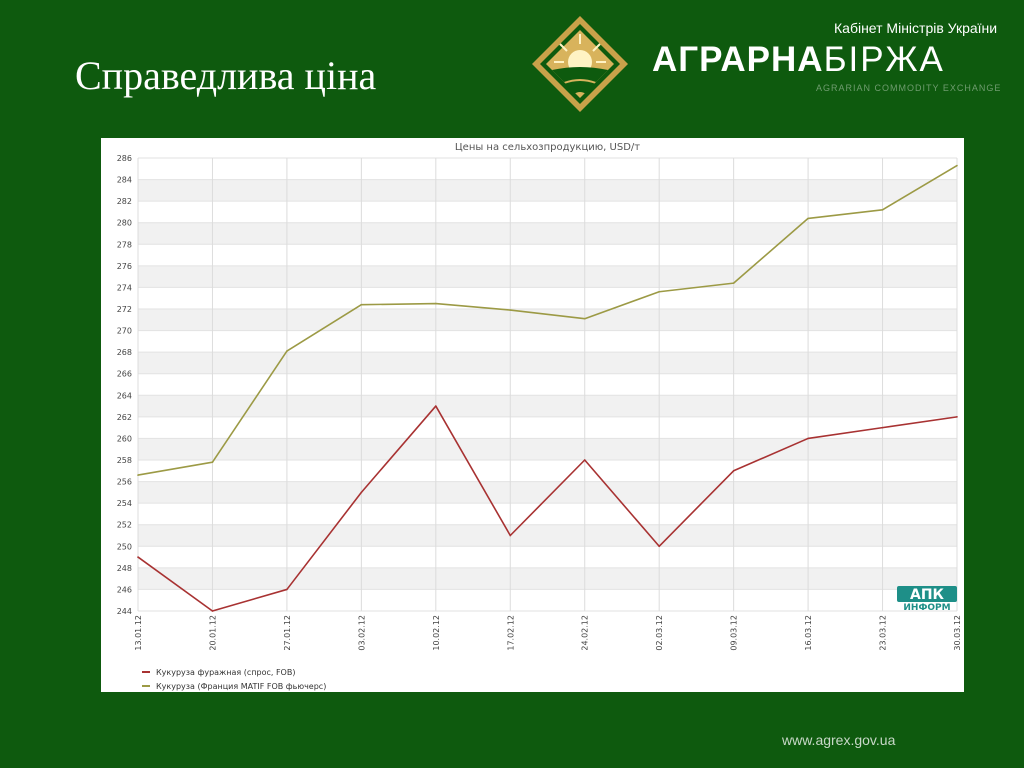 The height and width of the screenshot is (768, 1024). I want to click on y-tick-label: 274, so click(124, 287).